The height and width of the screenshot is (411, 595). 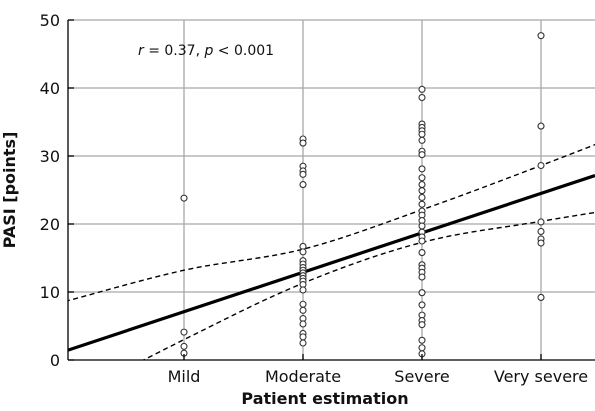 What do you see at coordinates (378, 370) in the screenshot?
I see `x-ticks: Mild Moderate Severe Very severe` at bounding box center [378, 370].